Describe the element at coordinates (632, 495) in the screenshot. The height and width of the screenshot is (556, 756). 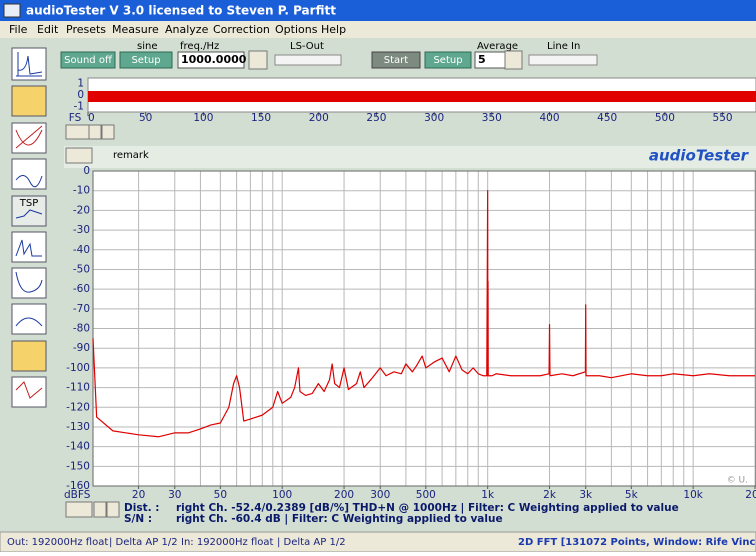
I see `x-tick-label: 5k` at that location.